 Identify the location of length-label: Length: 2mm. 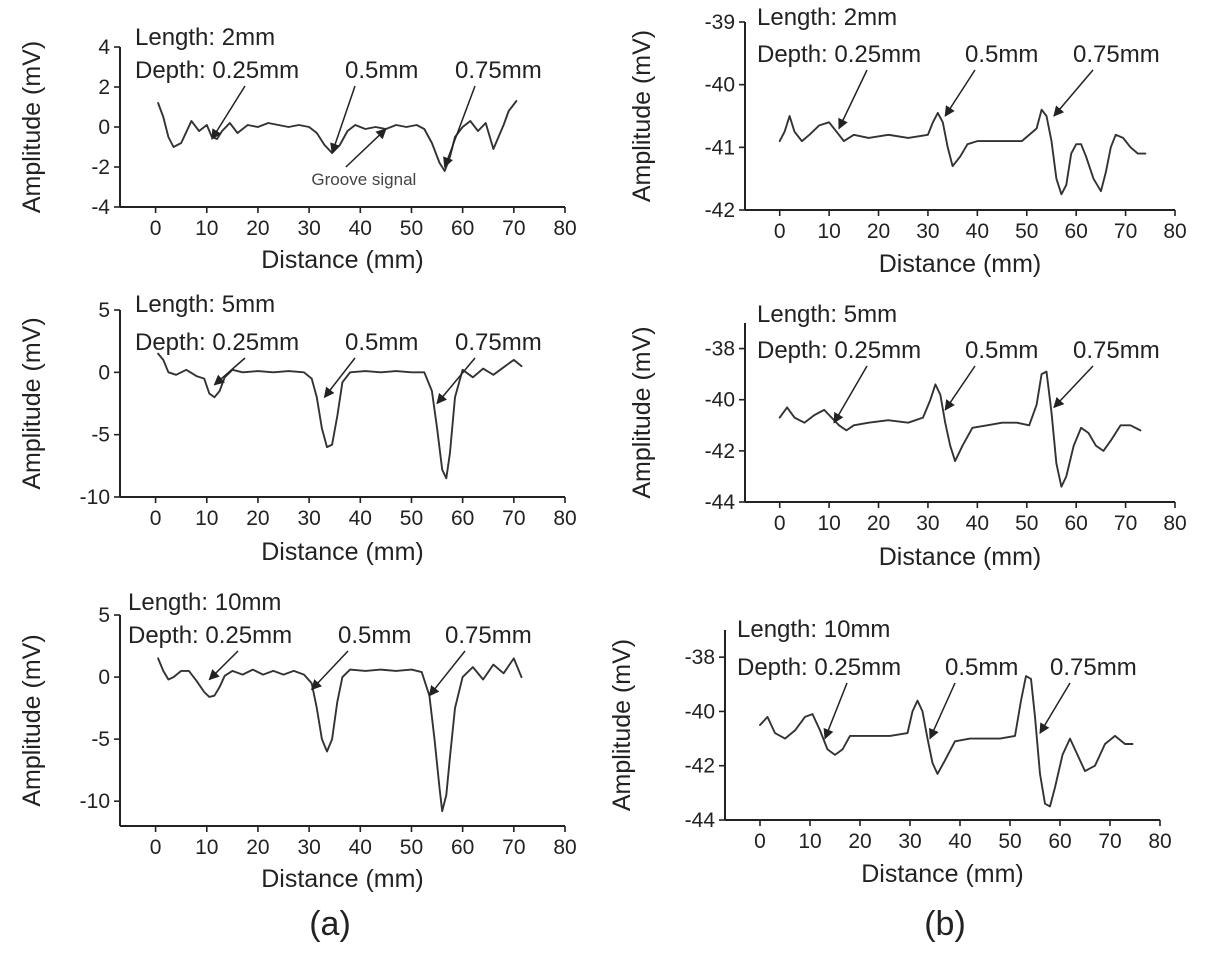
(205, 37).